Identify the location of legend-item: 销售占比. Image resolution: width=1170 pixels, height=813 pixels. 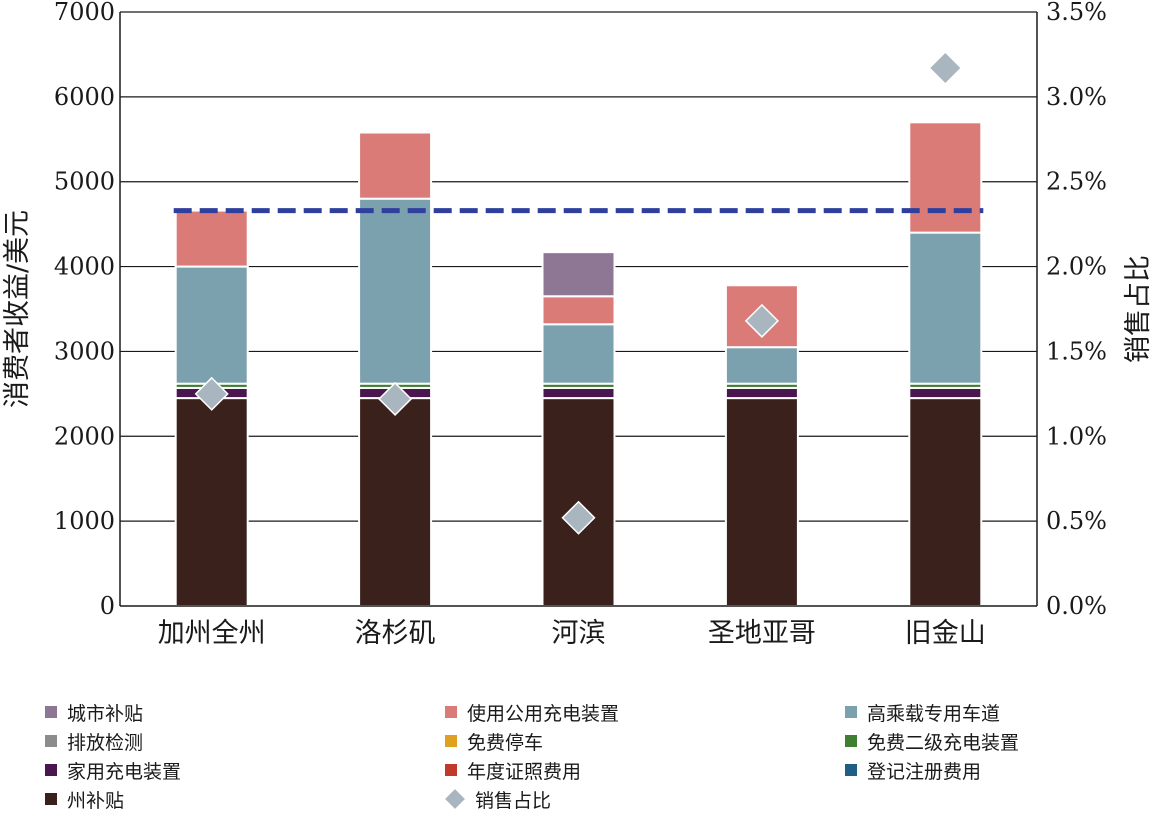
(498, 799).